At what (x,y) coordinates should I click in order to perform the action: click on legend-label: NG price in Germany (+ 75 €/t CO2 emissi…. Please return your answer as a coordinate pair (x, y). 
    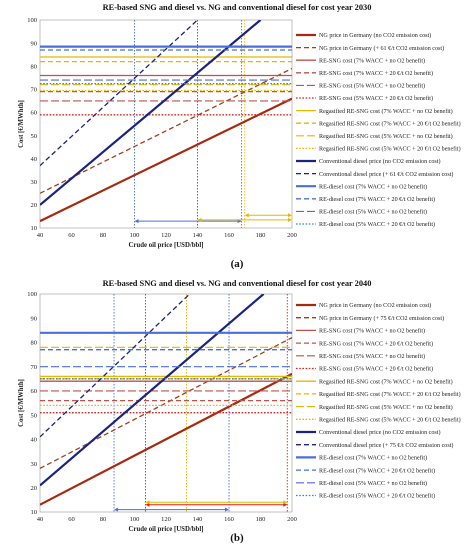
    Looking at the image, I should click on (381, 318).